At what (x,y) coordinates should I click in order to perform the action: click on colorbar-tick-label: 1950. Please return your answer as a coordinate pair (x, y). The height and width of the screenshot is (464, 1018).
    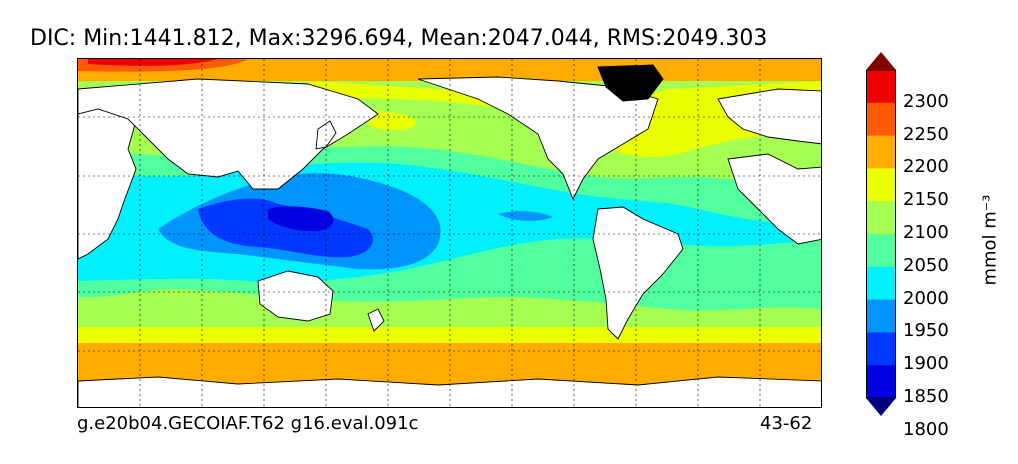
    Looking at the image, I should click on (926, 331).